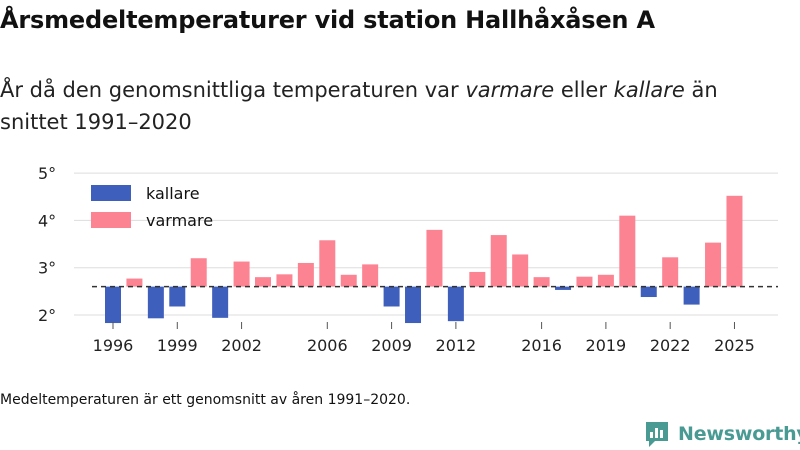  I want to click on bar-2014, so click(498, 261).